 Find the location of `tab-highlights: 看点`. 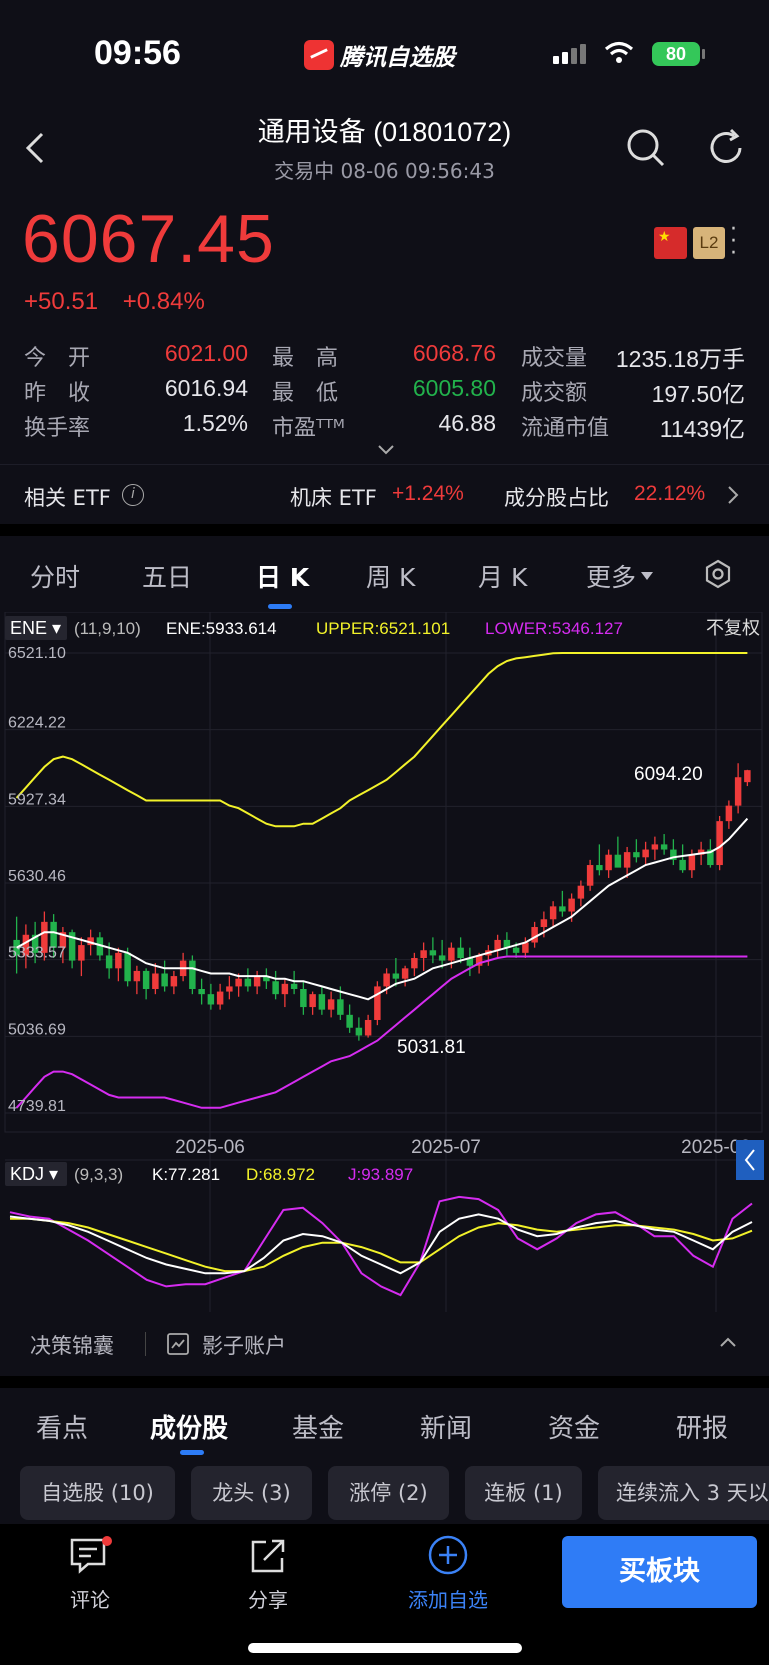

tab-highlights: 看点 is located at coordinates (62, 1429).